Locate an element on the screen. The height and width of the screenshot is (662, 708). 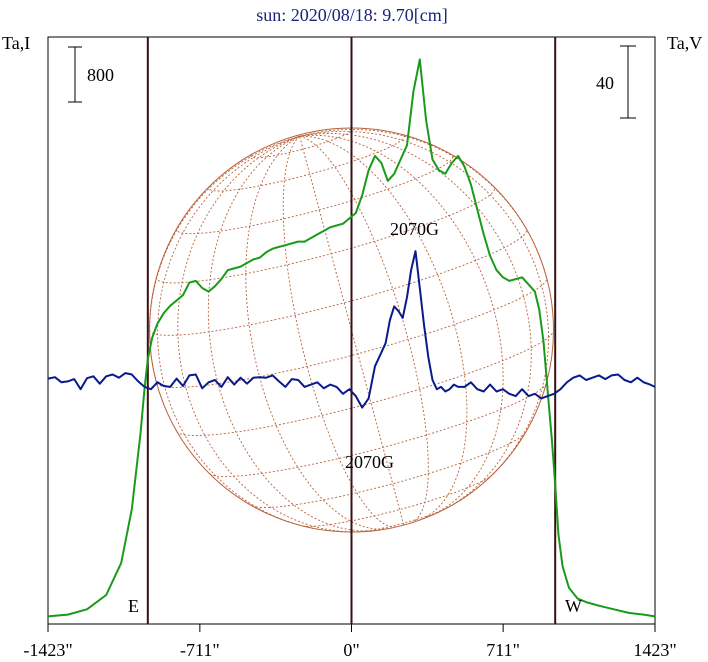
lower-annotation: 2070G is located at coordinates (369, 462).